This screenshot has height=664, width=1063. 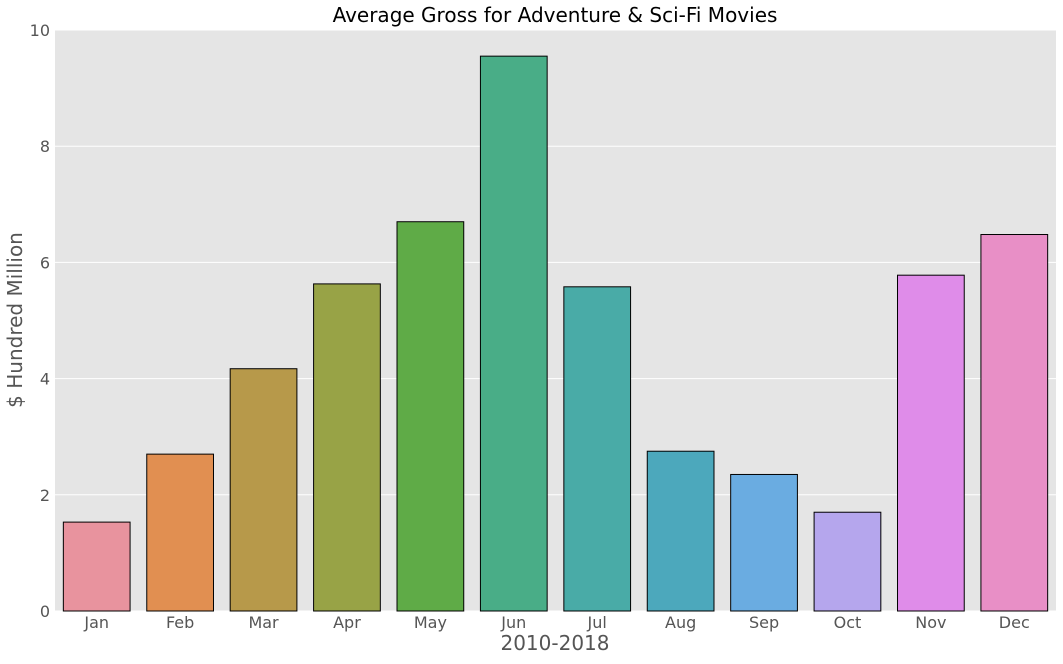 I want to click on x-tick-label: Jul, so click(x=597, y=622).